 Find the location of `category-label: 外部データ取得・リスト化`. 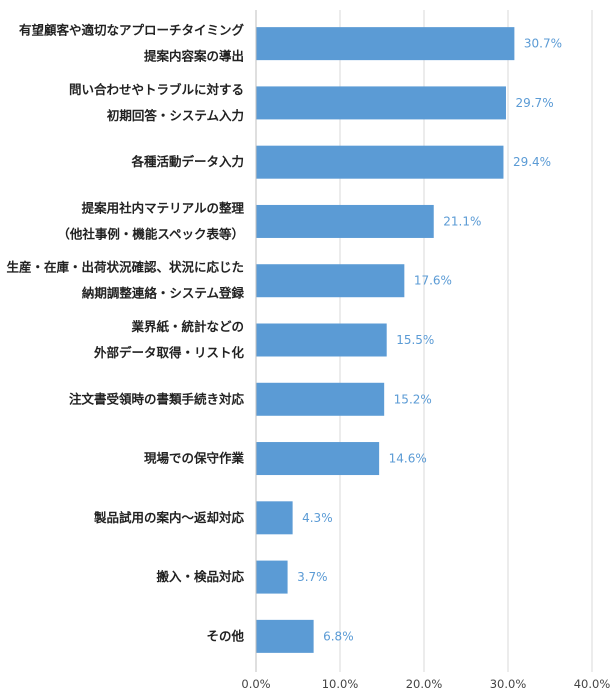

category-label: 外部データ取得・リスト化 is located at coordinates (169, 352).